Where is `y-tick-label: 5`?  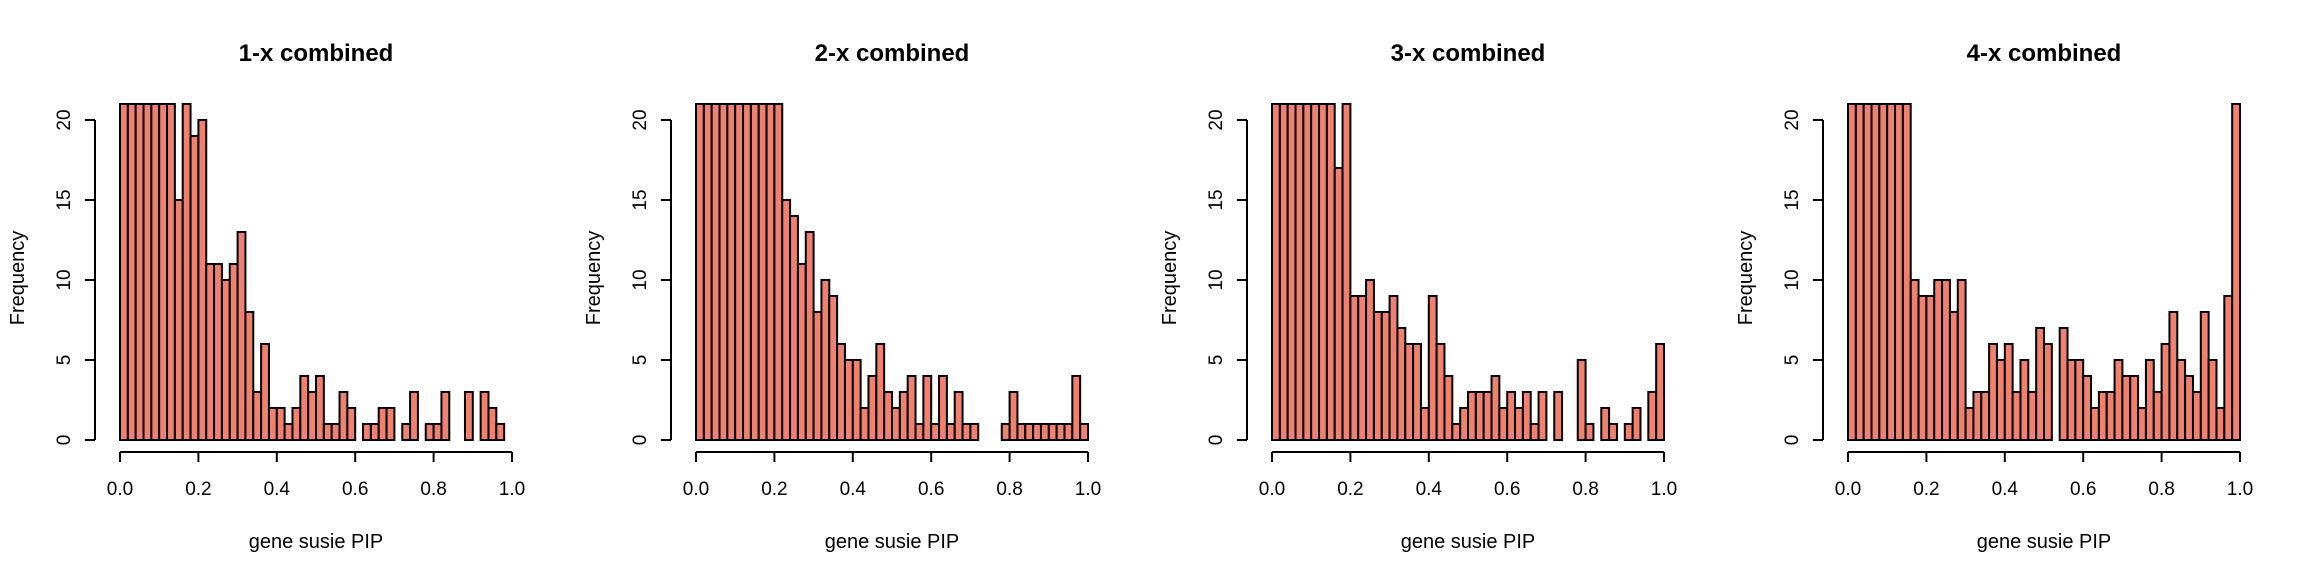
y-tick-label: 5 is located at coordinates (1792, 360).